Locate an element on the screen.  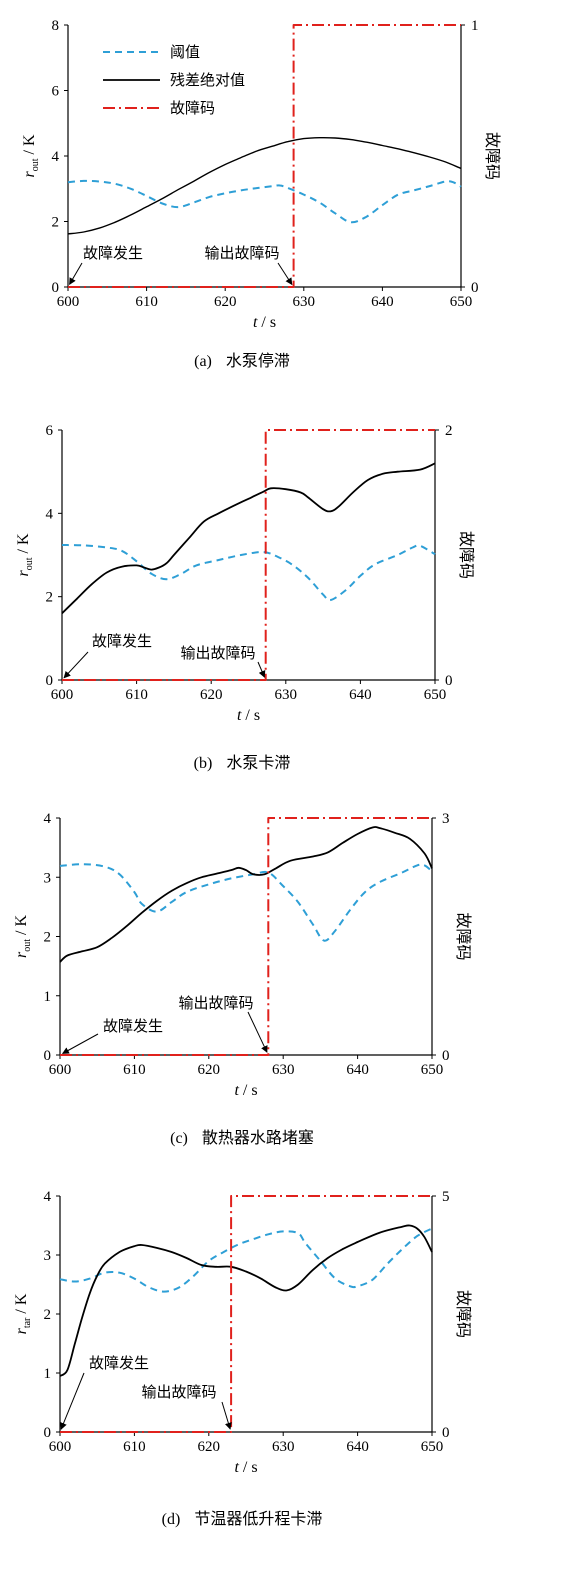
chart-caption: (b) 水泵卡滞 is located at coordinates (242, 763).